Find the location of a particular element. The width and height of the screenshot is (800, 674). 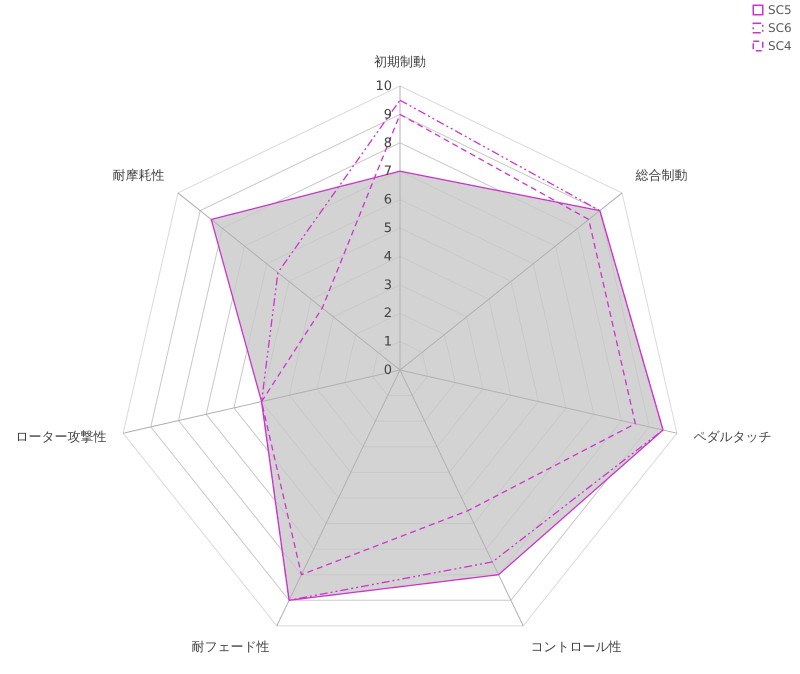

y-tick-label: 5 is located at coordinates (388, 228).